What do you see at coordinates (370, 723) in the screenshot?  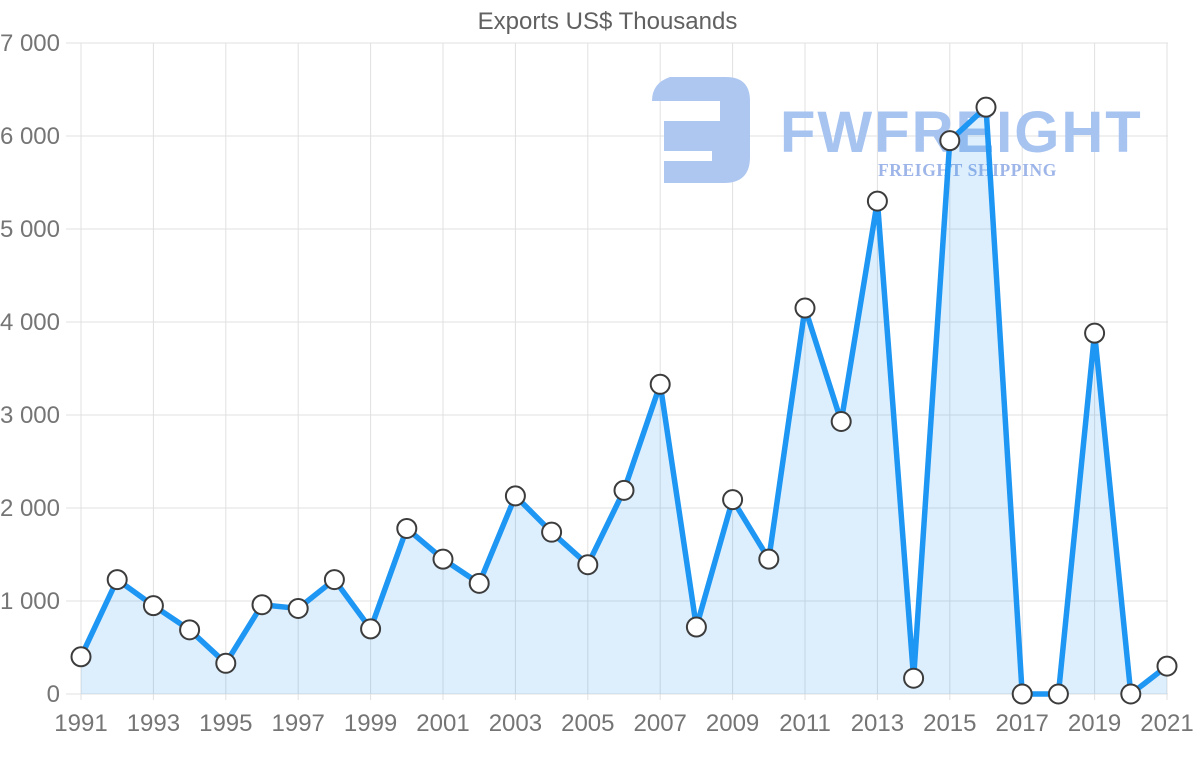 I see `x-axis-tick-label: 1999` at bounding box center [370, 723].